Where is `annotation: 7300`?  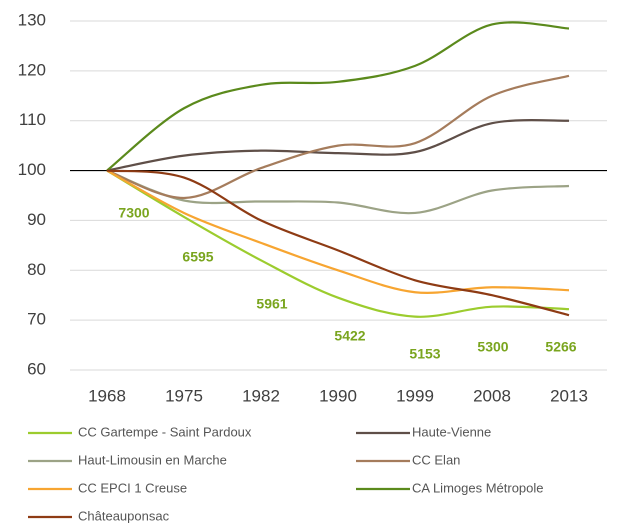 annotation: 7300 is located at coordinates (133, 213).